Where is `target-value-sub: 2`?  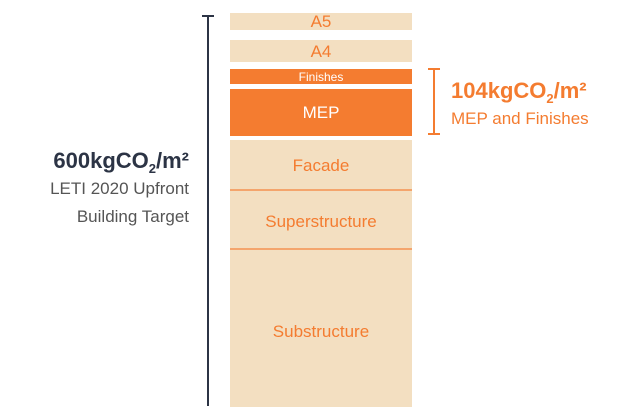 target-value-sub: 2 is located at coordinates (152, 168).